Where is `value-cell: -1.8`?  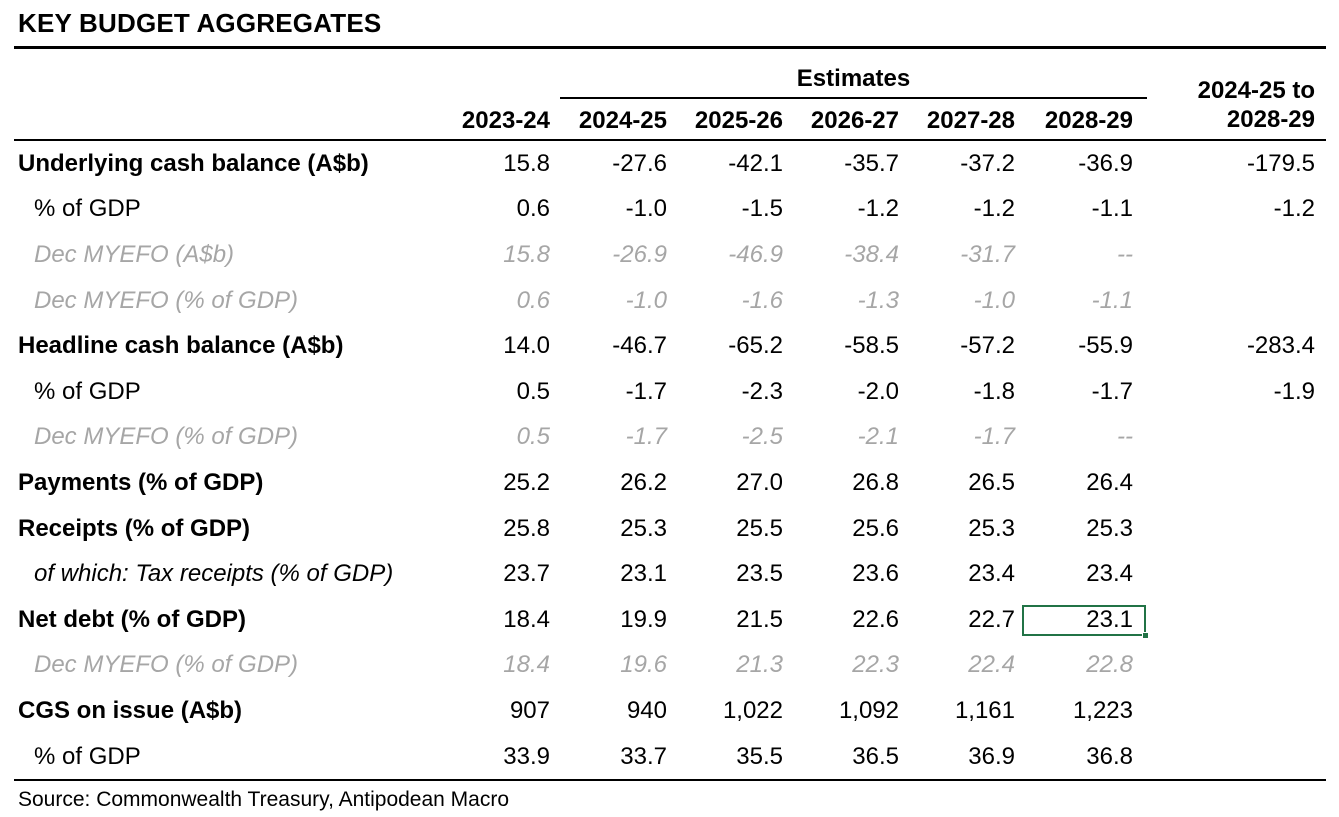 value-cell: -1.8 is located at coordinates (994, 391).